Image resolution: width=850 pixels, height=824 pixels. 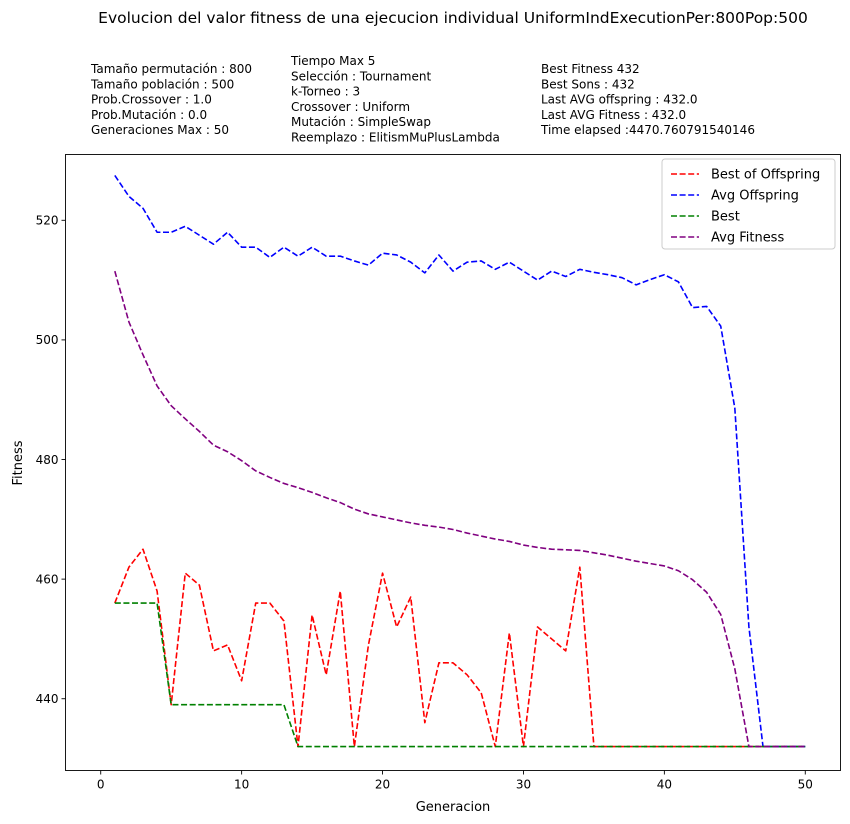 I want to click on x-axis: 0 10 20 30 40 50, so click(x=455, y=781).